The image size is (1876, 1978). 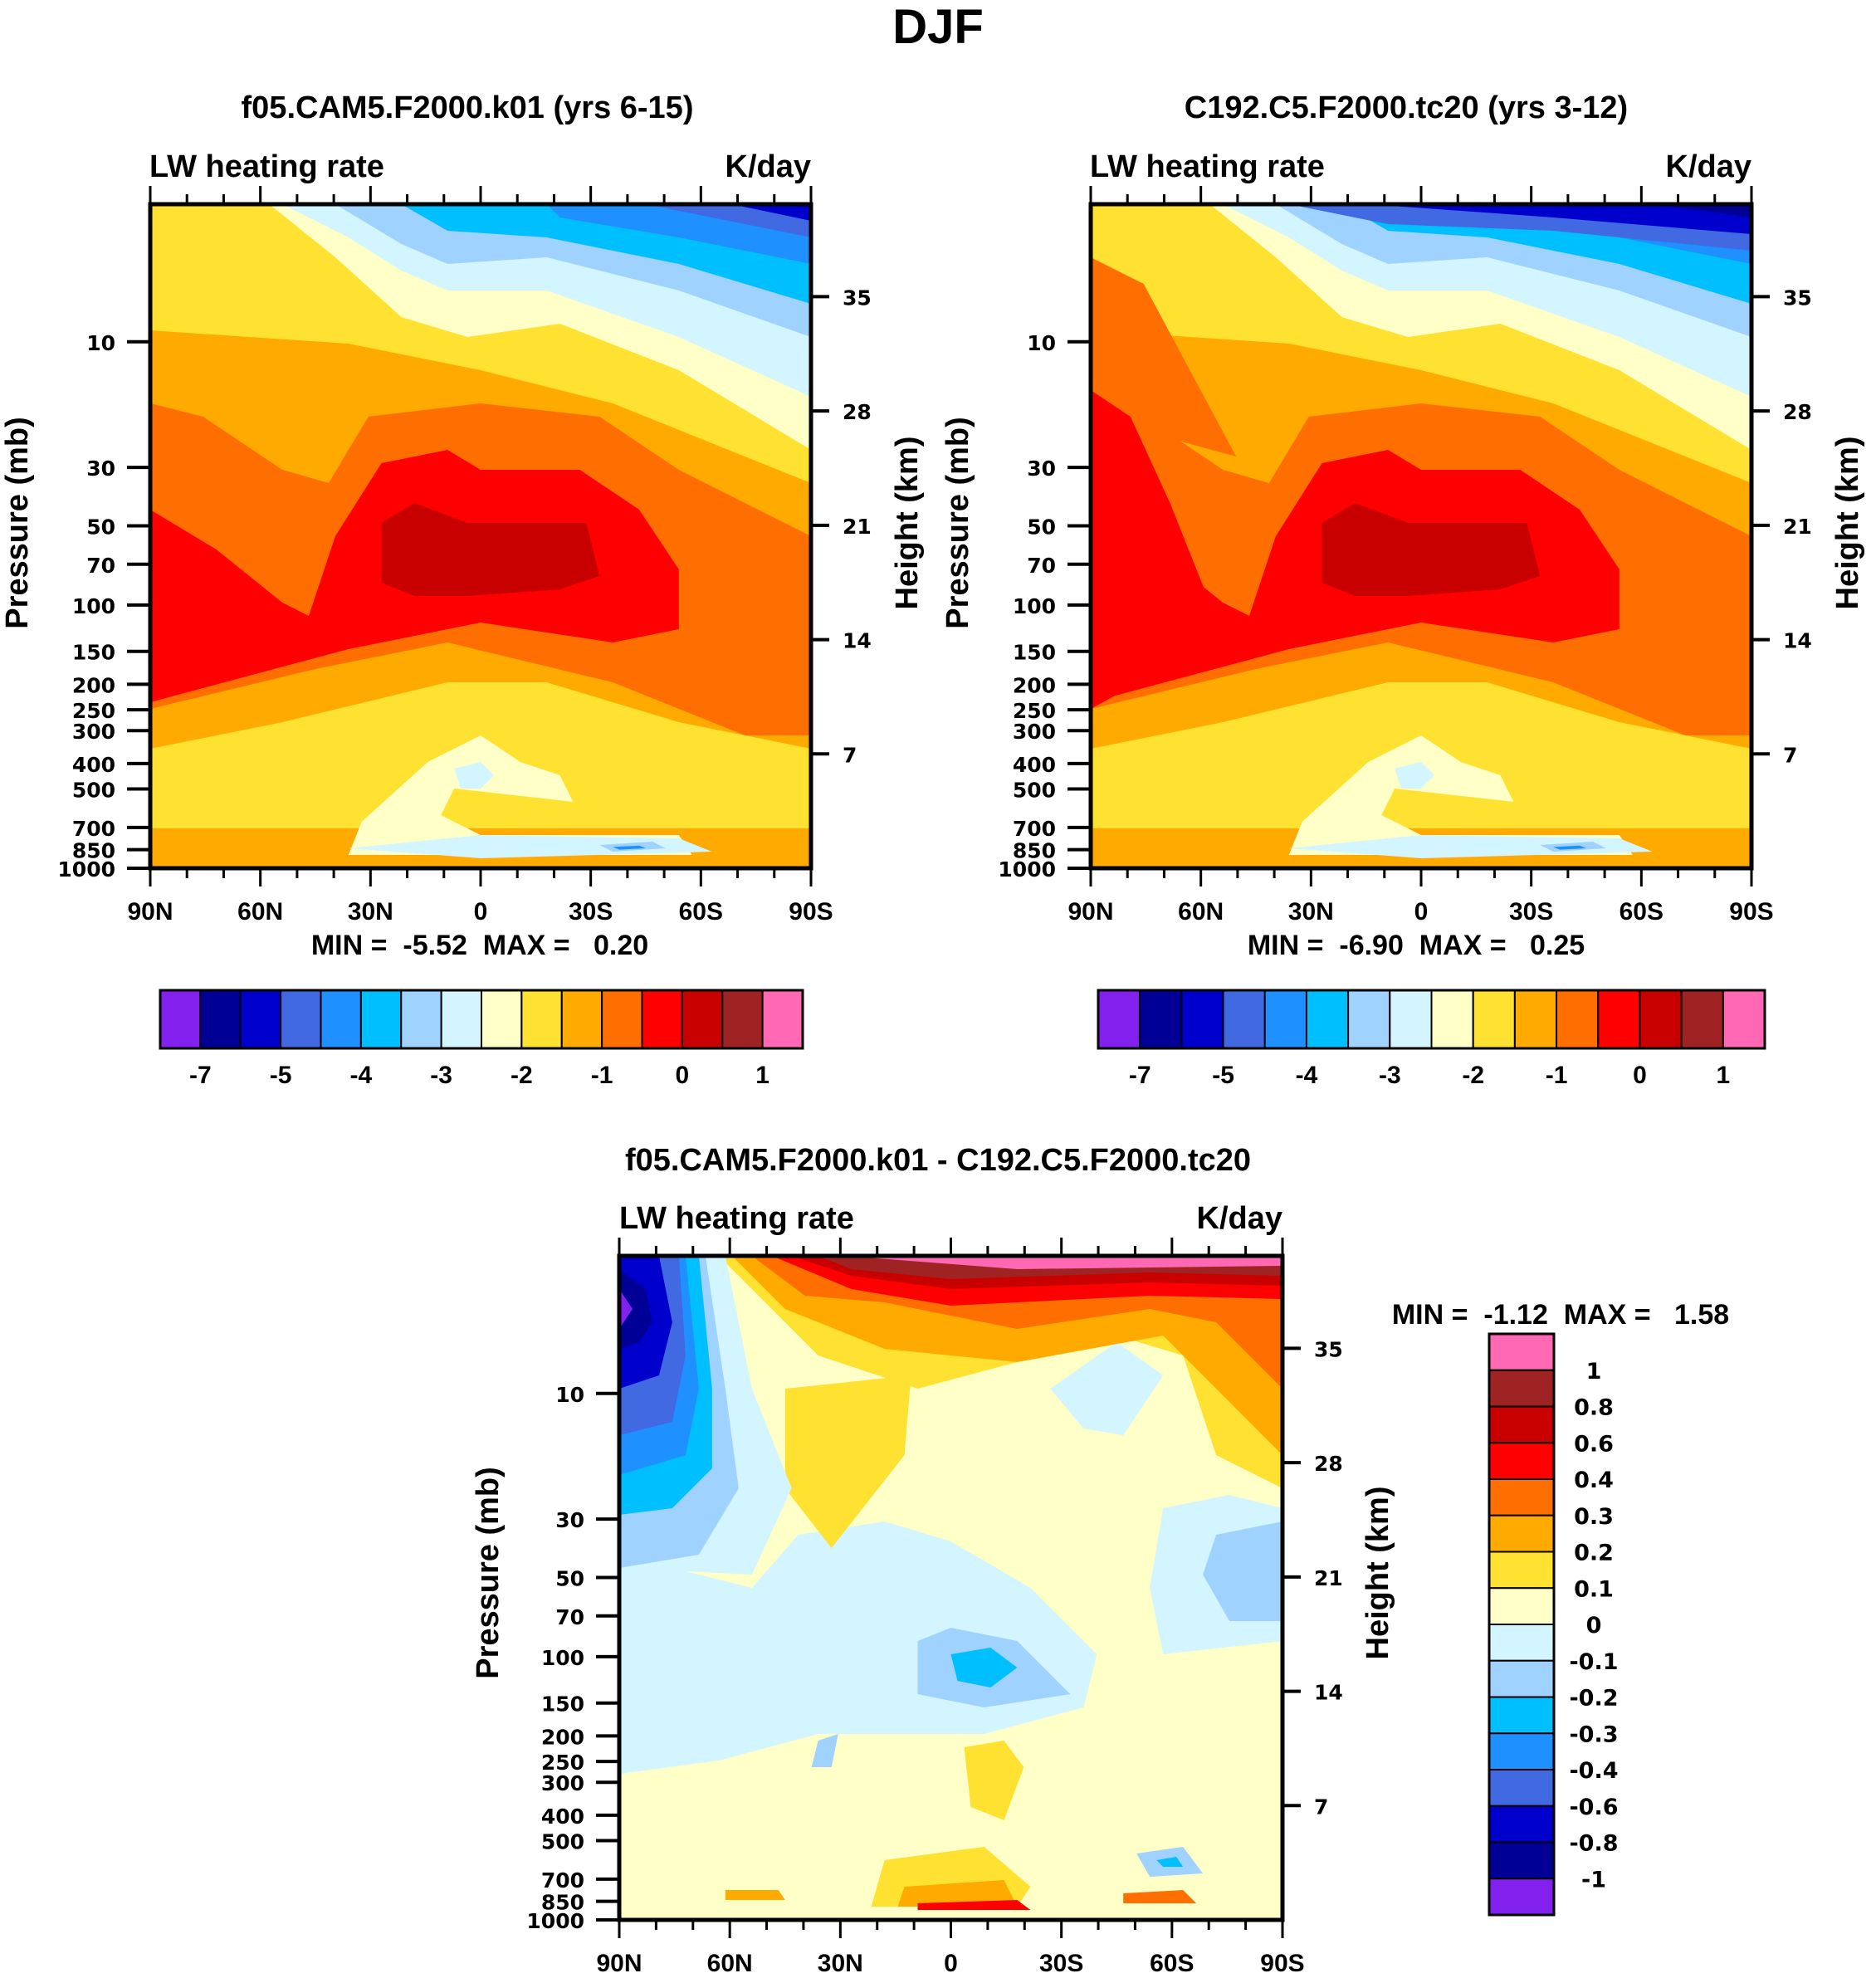 What do you see at coordinates (1723, 1076) in the screenshot?
I see `colorbar-label: 1` at bounding box center [1723, 1076].